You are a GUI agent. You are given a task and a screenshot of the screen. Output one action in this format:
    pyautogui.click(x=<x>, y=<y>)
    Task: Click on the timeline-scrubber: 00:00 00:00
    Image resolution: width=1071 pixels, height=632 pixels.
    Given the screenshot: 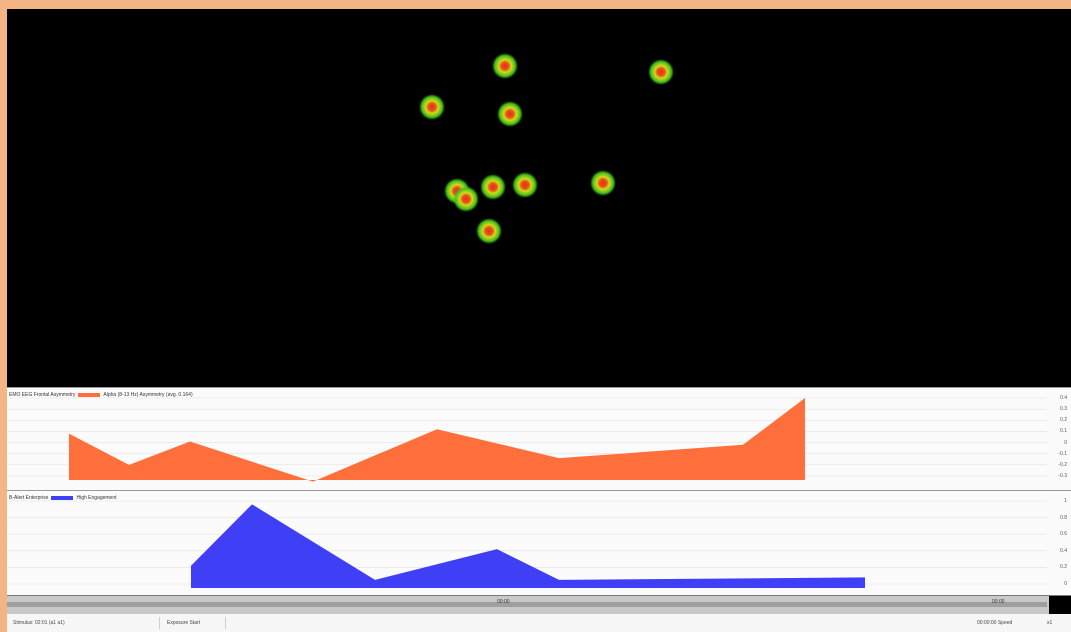 What is the action you would take?
    pyautogui.click(x=539, y=605)
    